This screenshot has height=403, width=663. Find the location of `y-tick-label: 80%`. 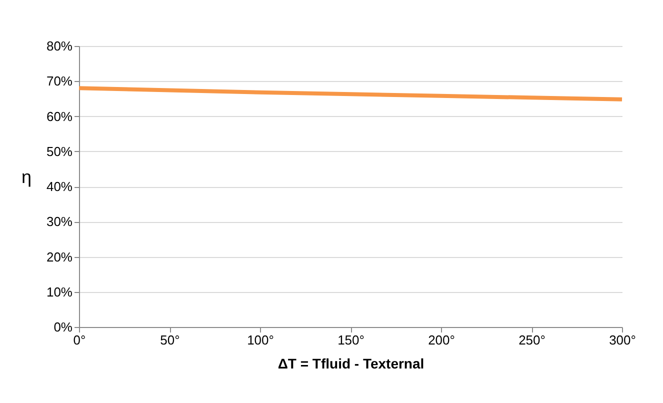

y-tick-label: 80% is located at coordinates (59, 46).